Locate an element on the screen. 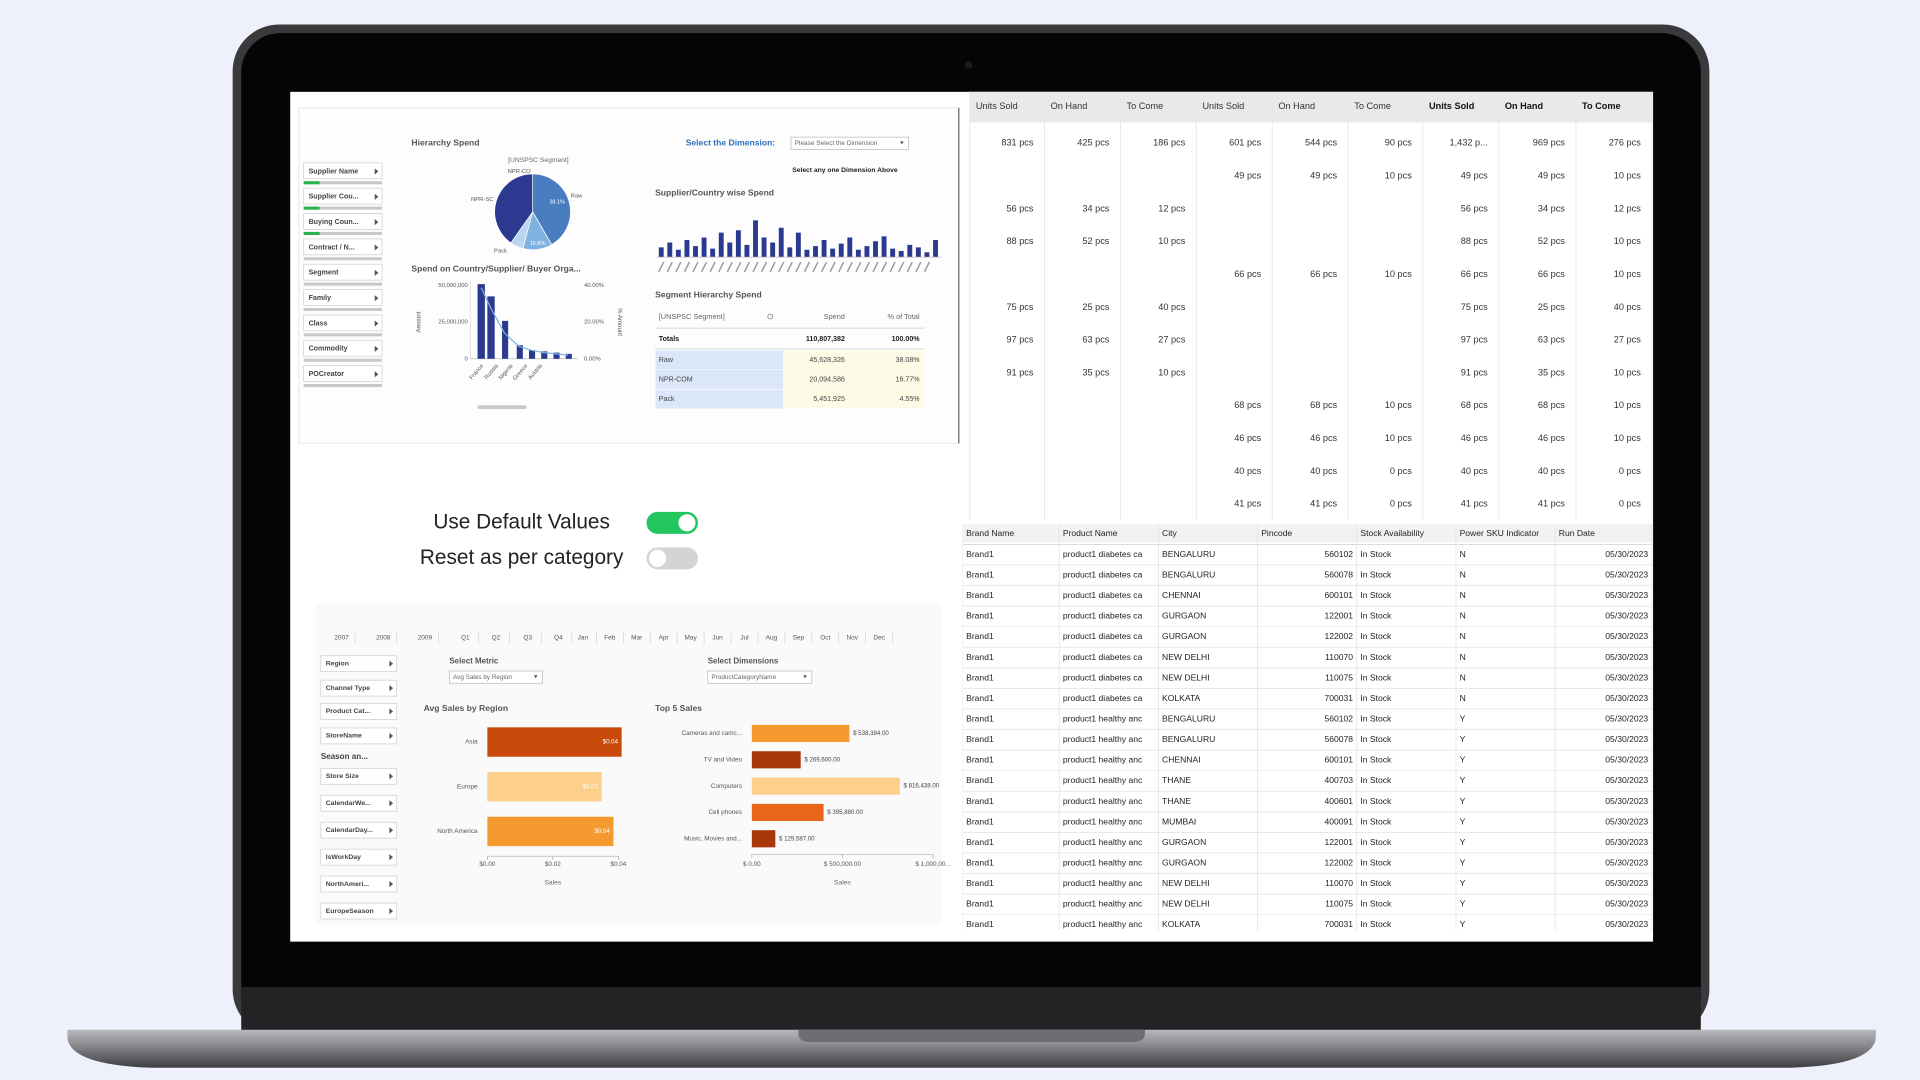  table-cell: 56 pcs is located at coordinates (1019, 208).